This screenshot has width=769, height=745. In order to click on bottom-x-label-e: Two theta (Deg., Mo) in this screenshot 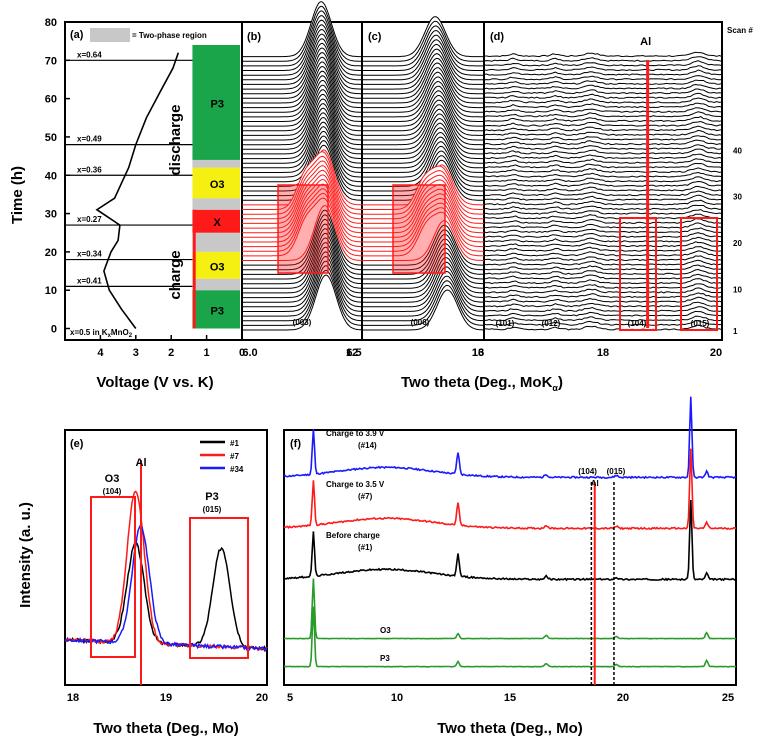, I will do `click(166, 728)`.